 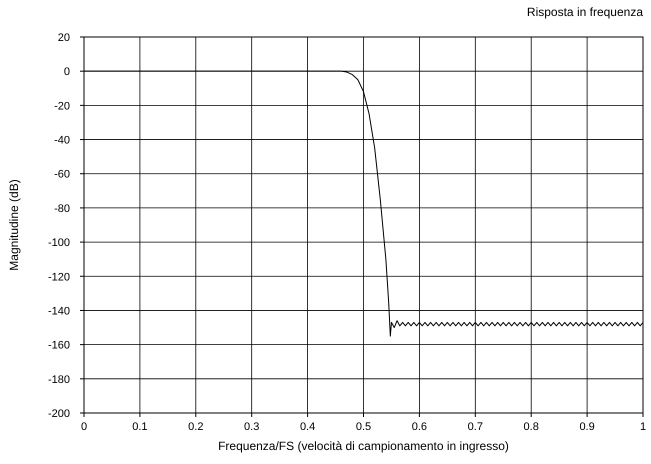 What do you see at coordinates (59, 243) in the screenshot?
I see `y-tick-label: -100` at bounding box center [59, 243].